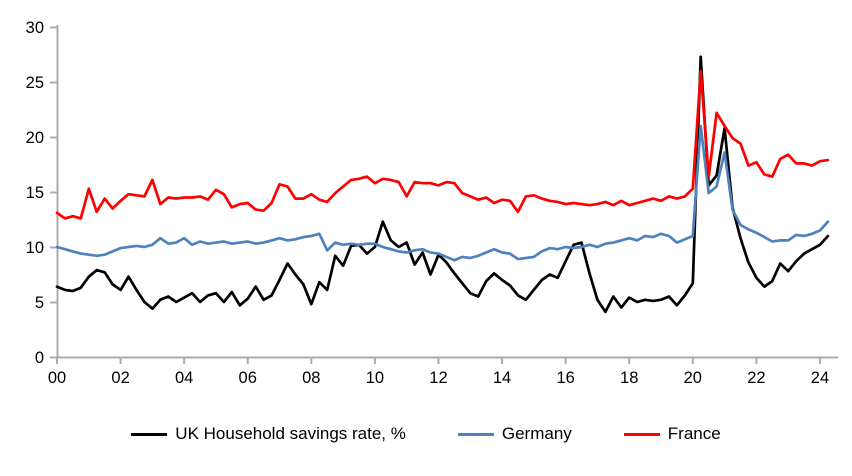 This screenshot has width=852, height=476. Describe the element at coordinates (438, 378) in the screenshot. I see `x-tick-label: 12` at that location.